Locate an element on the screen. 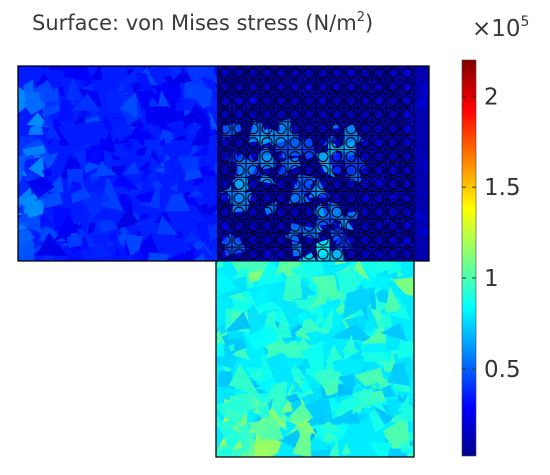 The image size is (550, 475). colorbar-multiplier: ×105 is located at coordinates (500, 28).